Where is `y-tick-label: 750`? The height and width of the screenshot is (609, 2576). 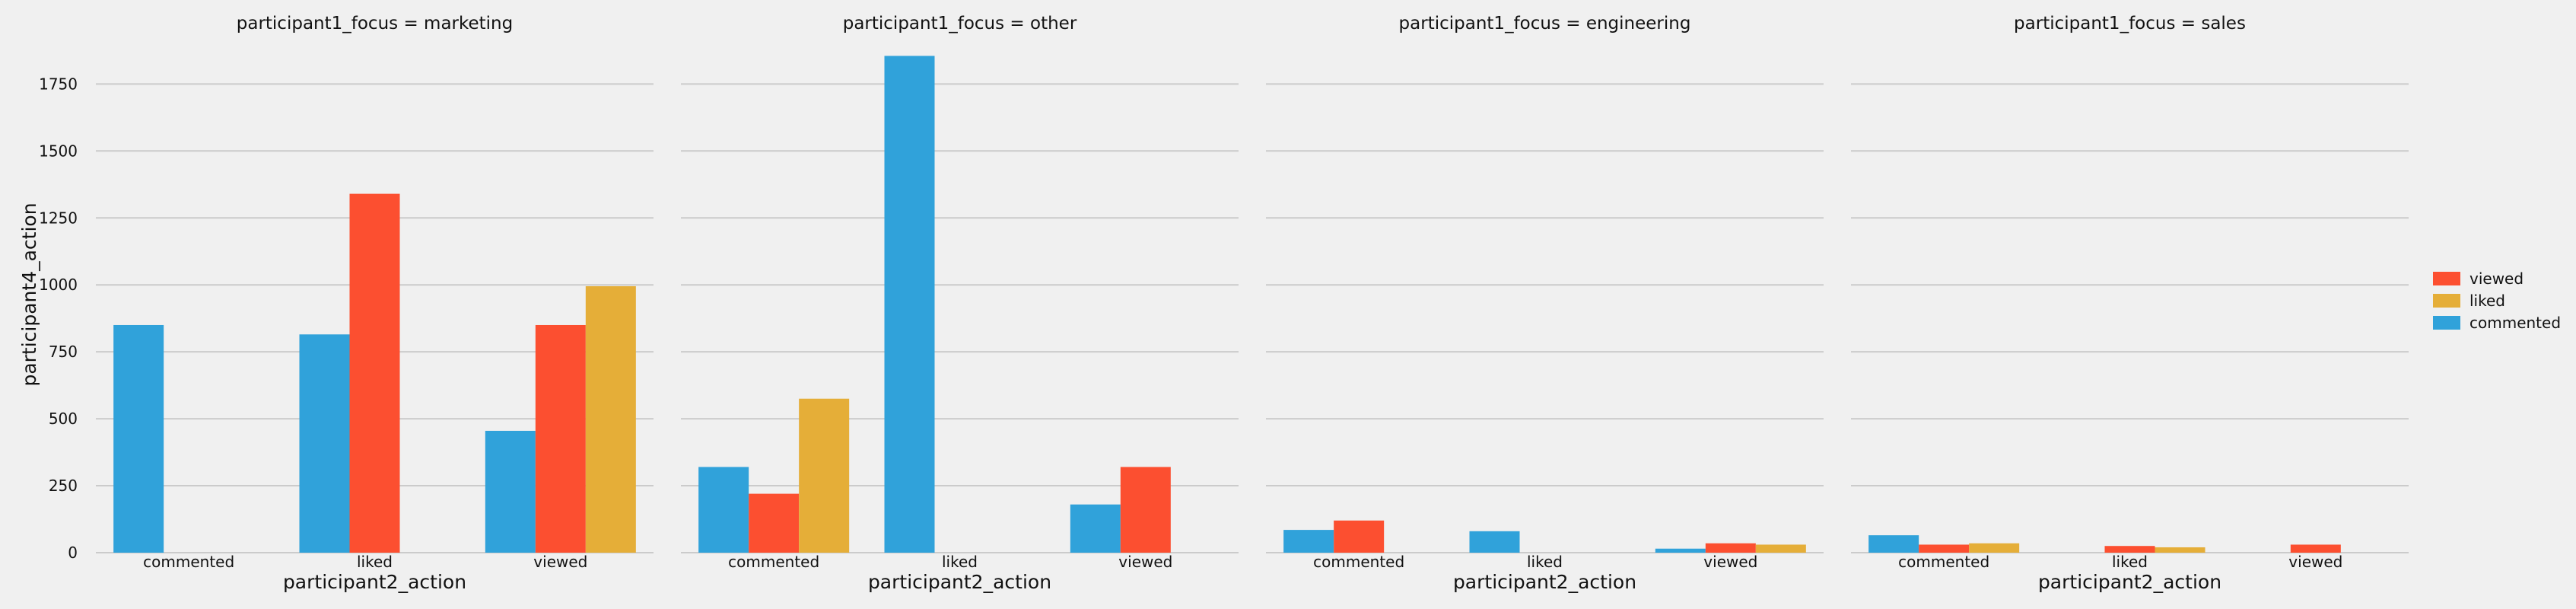
y-tick-label: 750 is located at coordinates (63, 352).